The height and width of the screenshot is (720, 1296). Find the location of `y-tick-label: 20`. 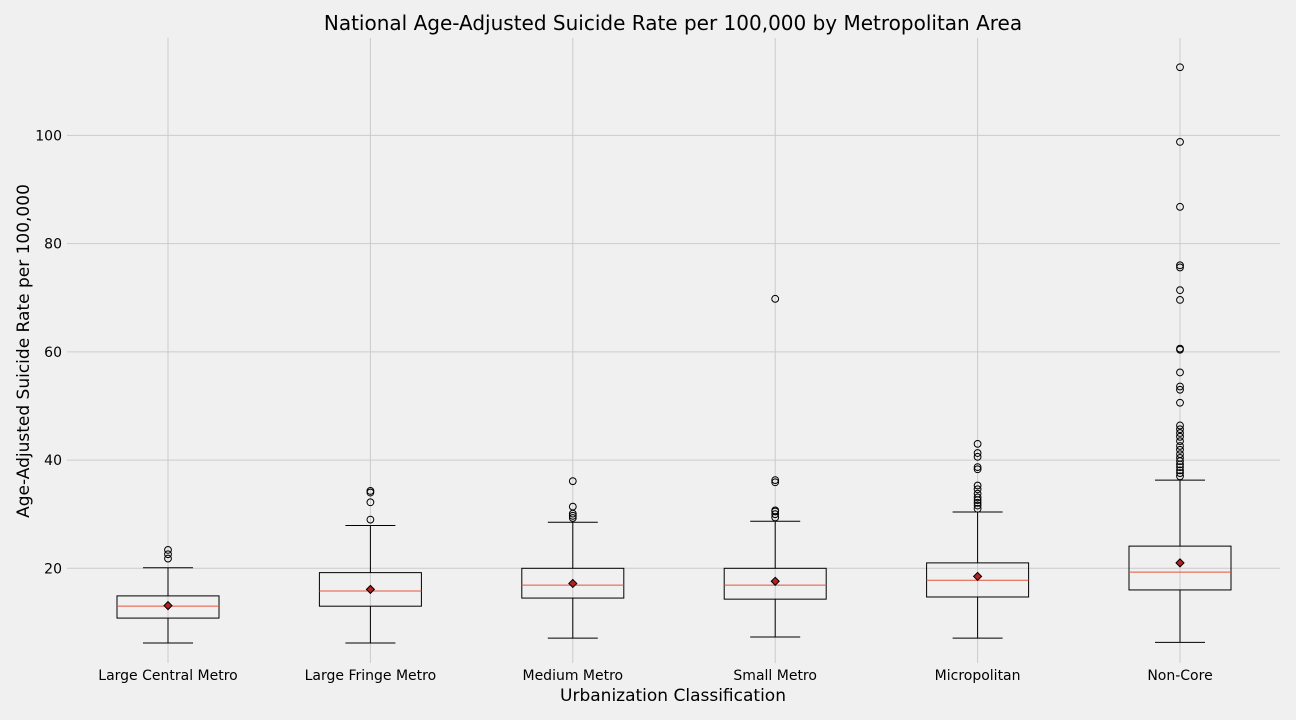

y-tick-label: 20 is located at coordinates (53, 569).